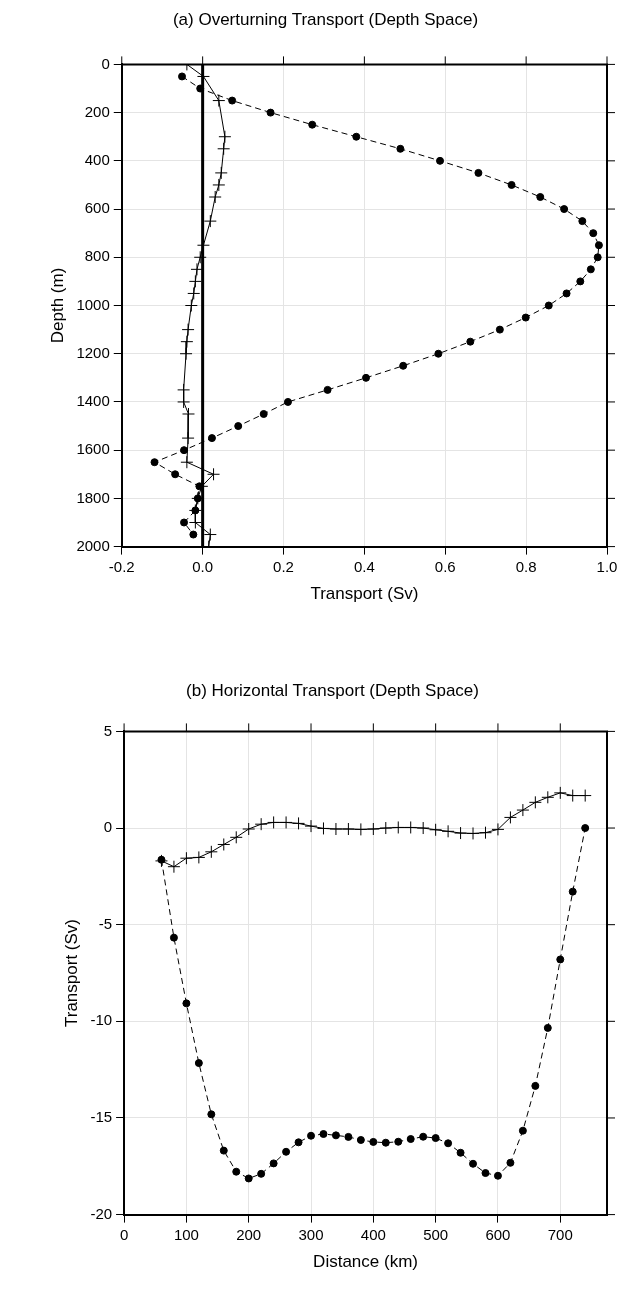 Image resolution: width=624 pixels, height=1294 pixels. I want to click on y-tick-label: 2000, so click(93, 545).